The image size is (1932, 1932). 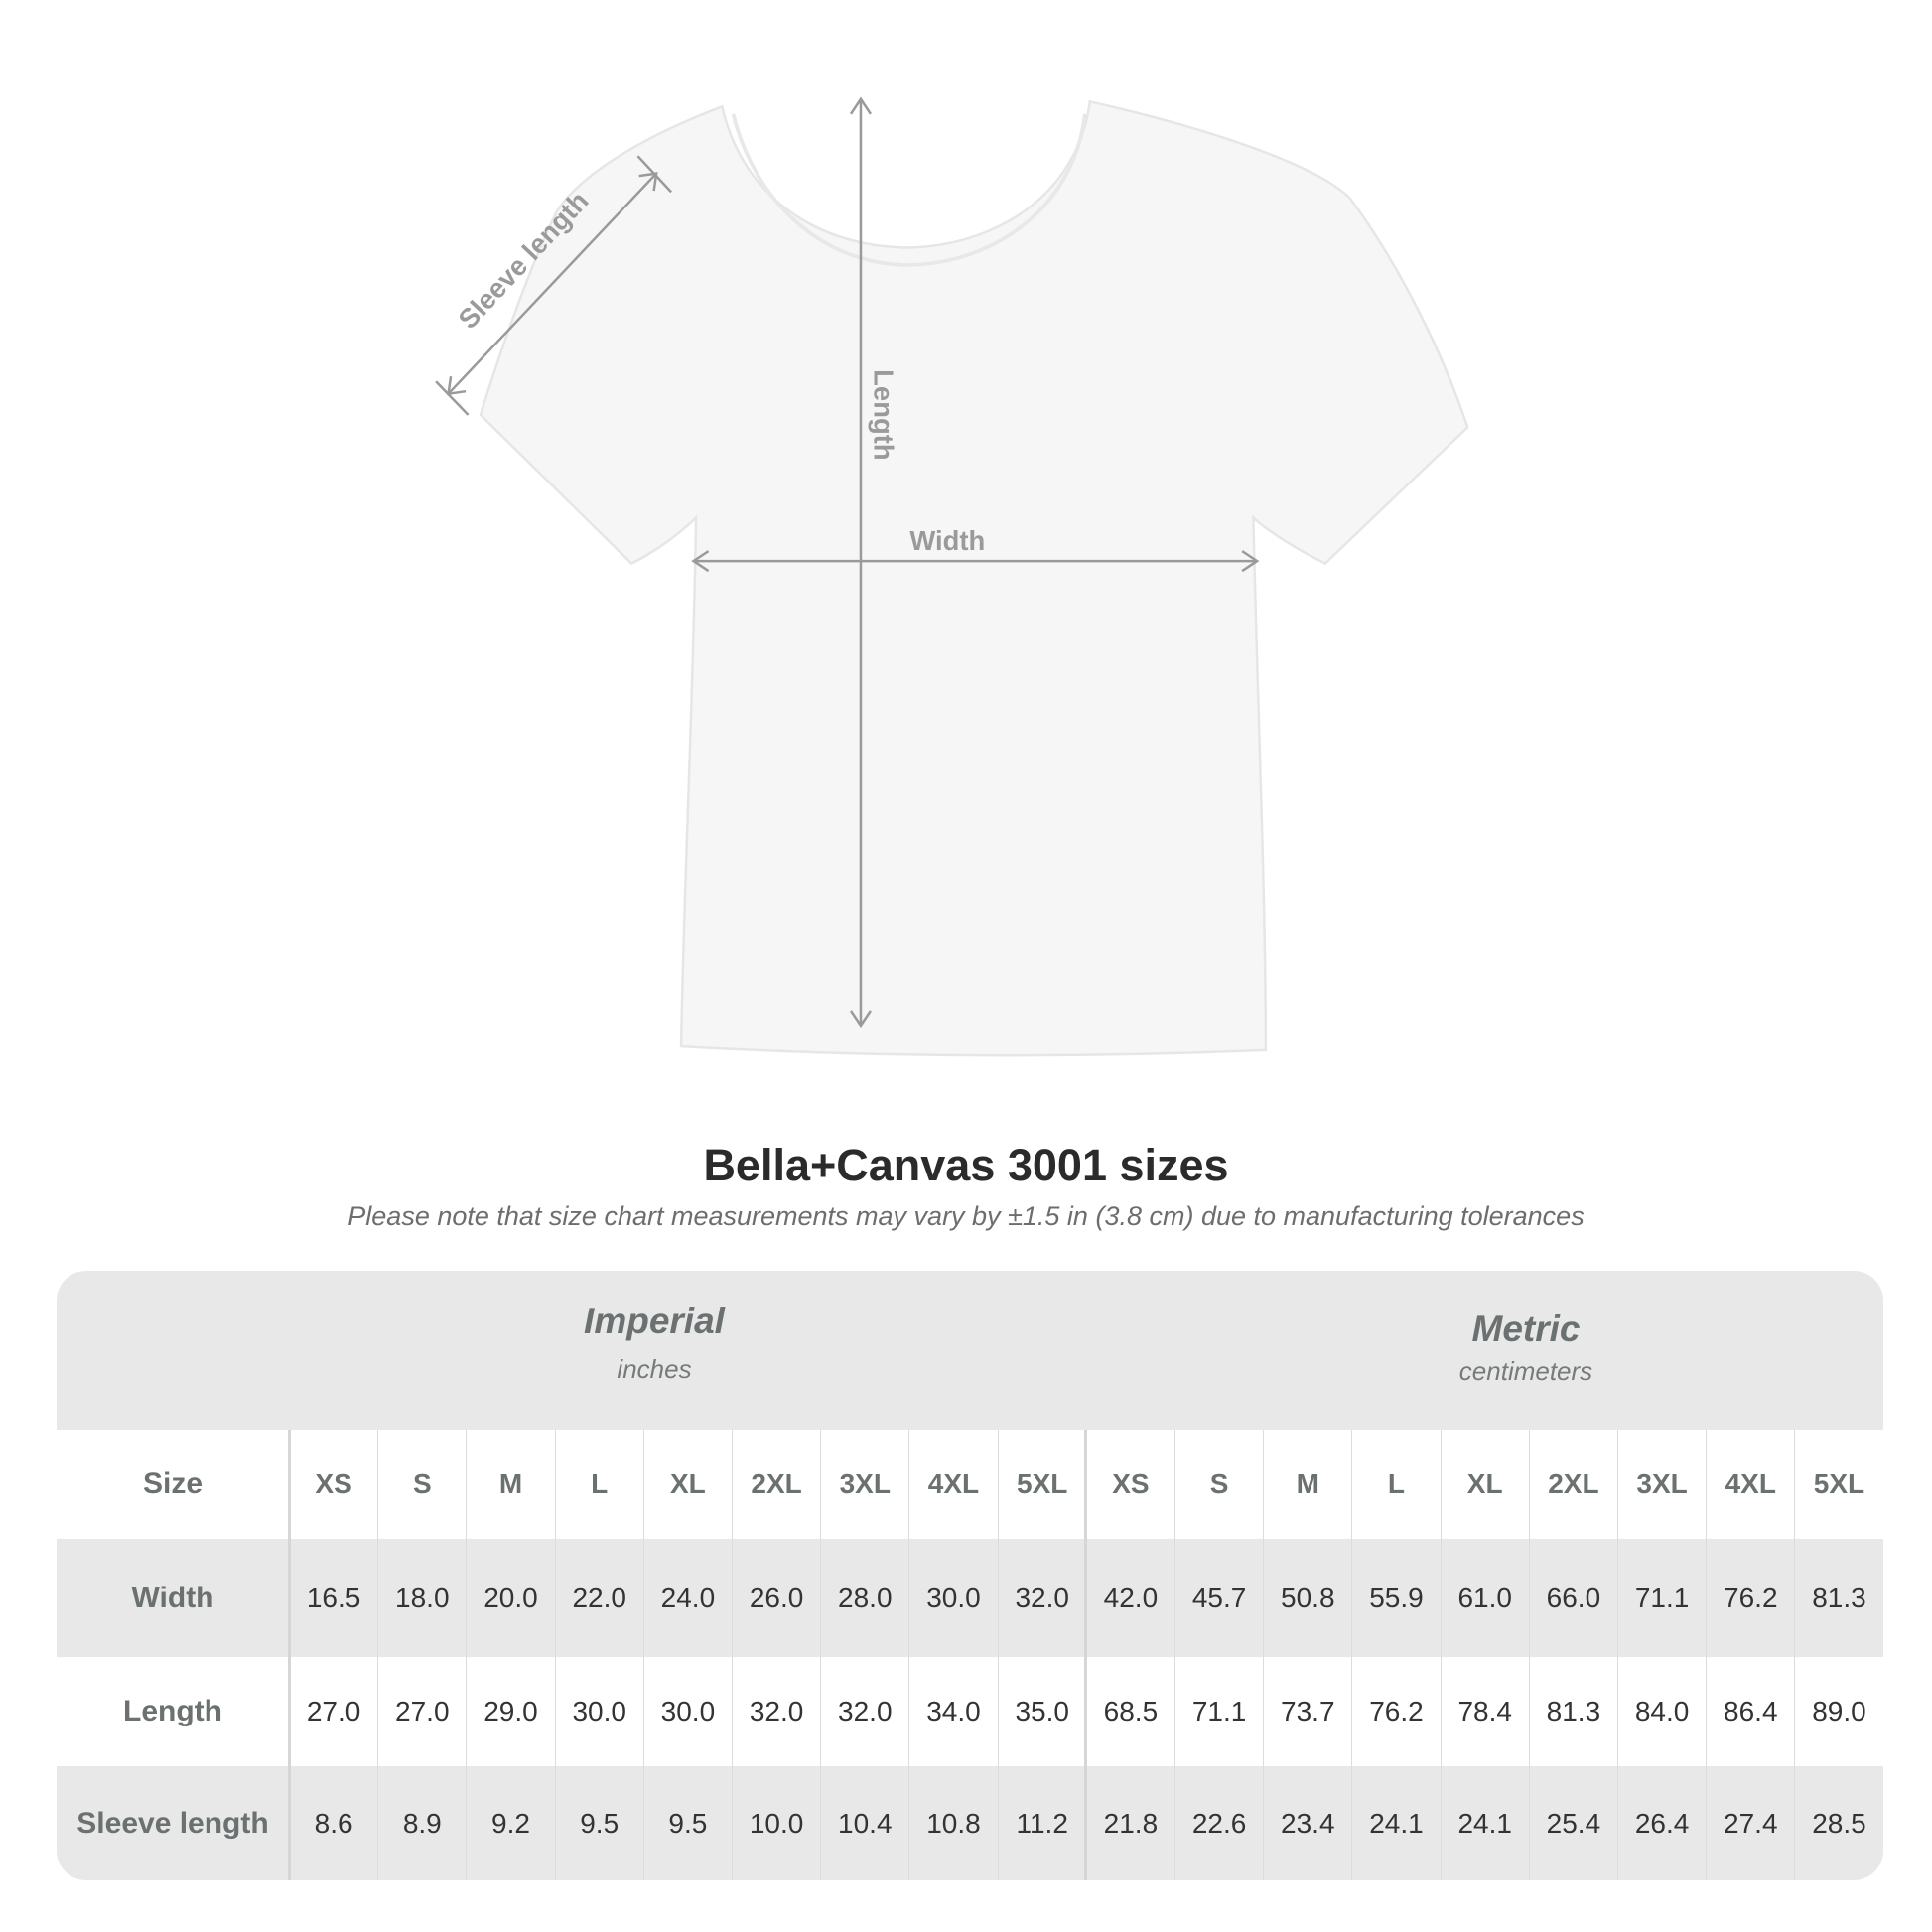 What do you see at coordinates (1661, 1485) in the screenshot?
I see `metric-size-header: 3XL` at bounding box center [1661, 1485].